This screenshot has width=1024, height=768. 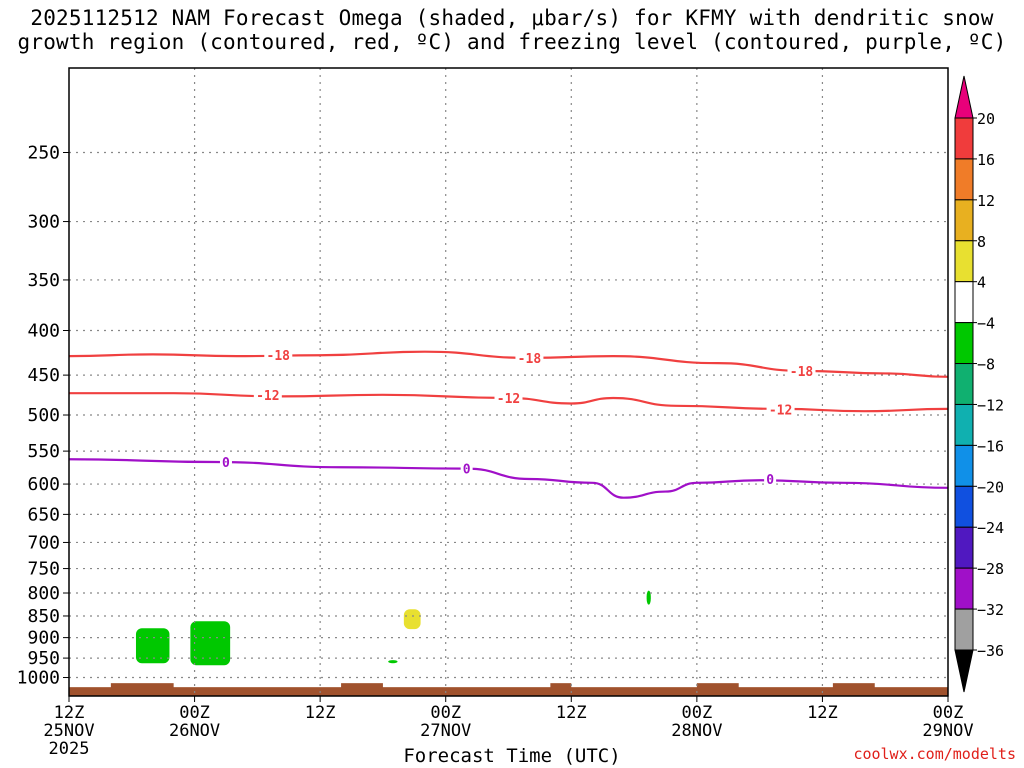 I want to click on x-axis-title: Forecast Time (UTC), so click(x=512, y=756).